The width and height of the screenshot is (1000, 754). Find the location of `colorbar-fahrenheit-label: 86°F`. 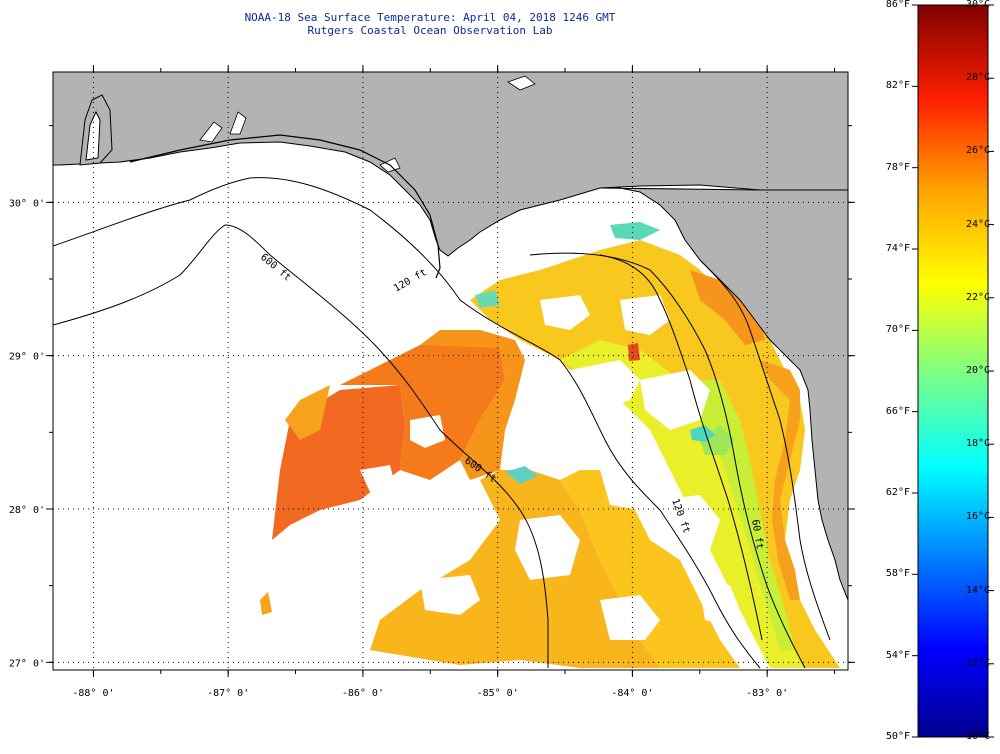

colorbar-fahrenheit-label: 86°F is located at coordinates (897, 5).